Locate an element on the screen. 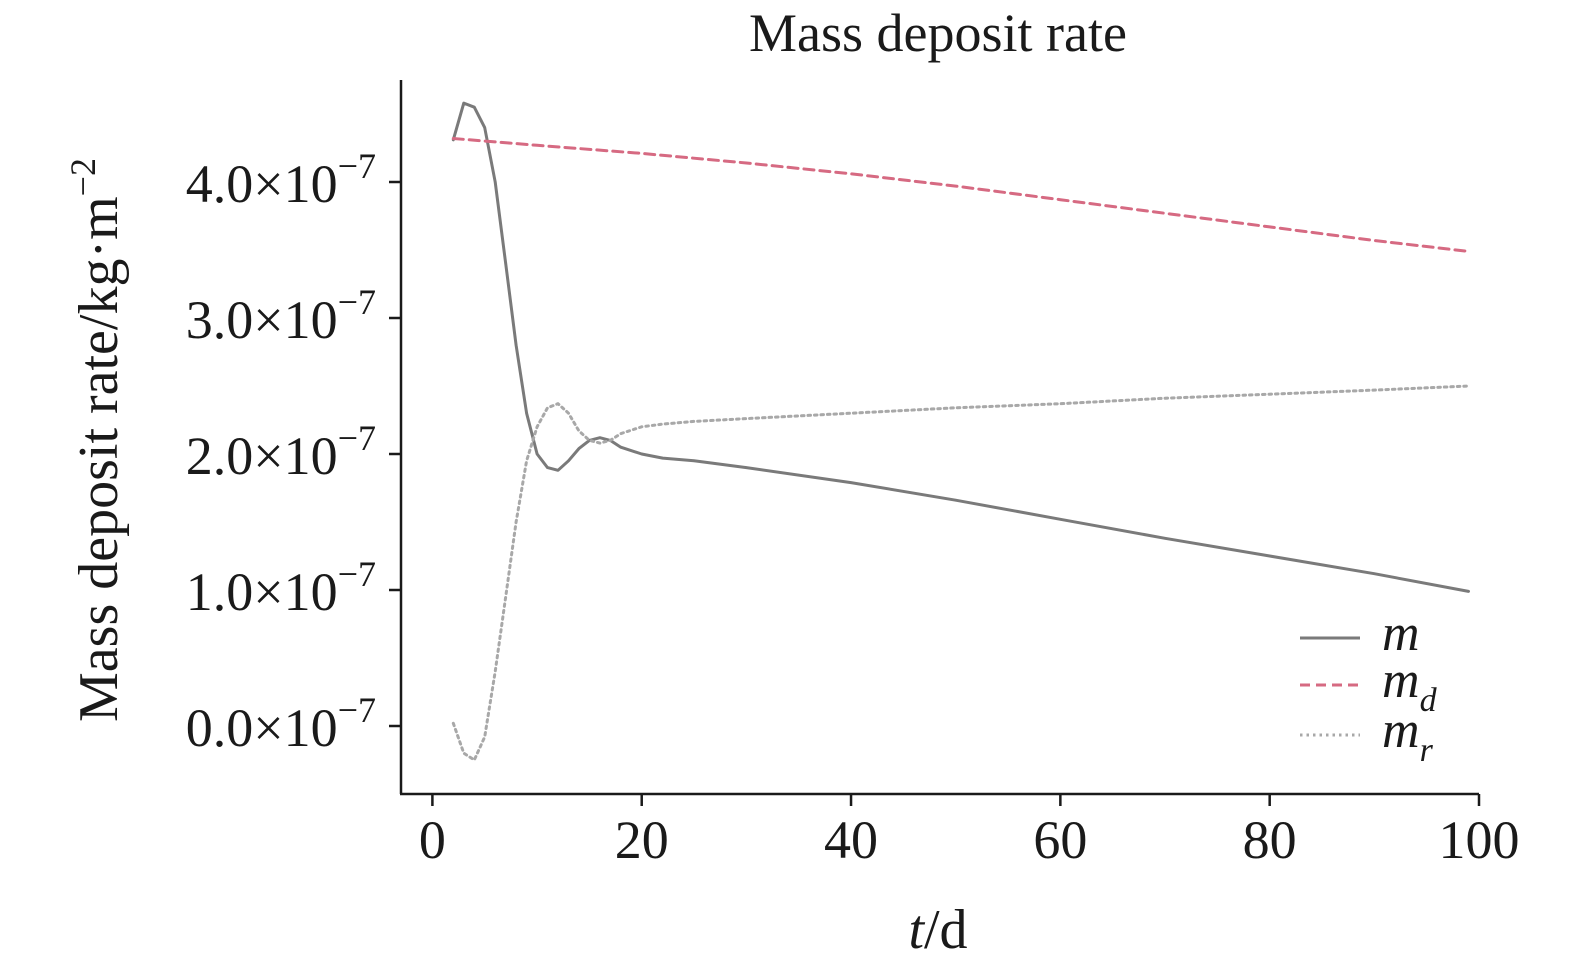 This screenshot has height=972, width=1575. x-axis-label: t/d is located at coordinates (937, 930).